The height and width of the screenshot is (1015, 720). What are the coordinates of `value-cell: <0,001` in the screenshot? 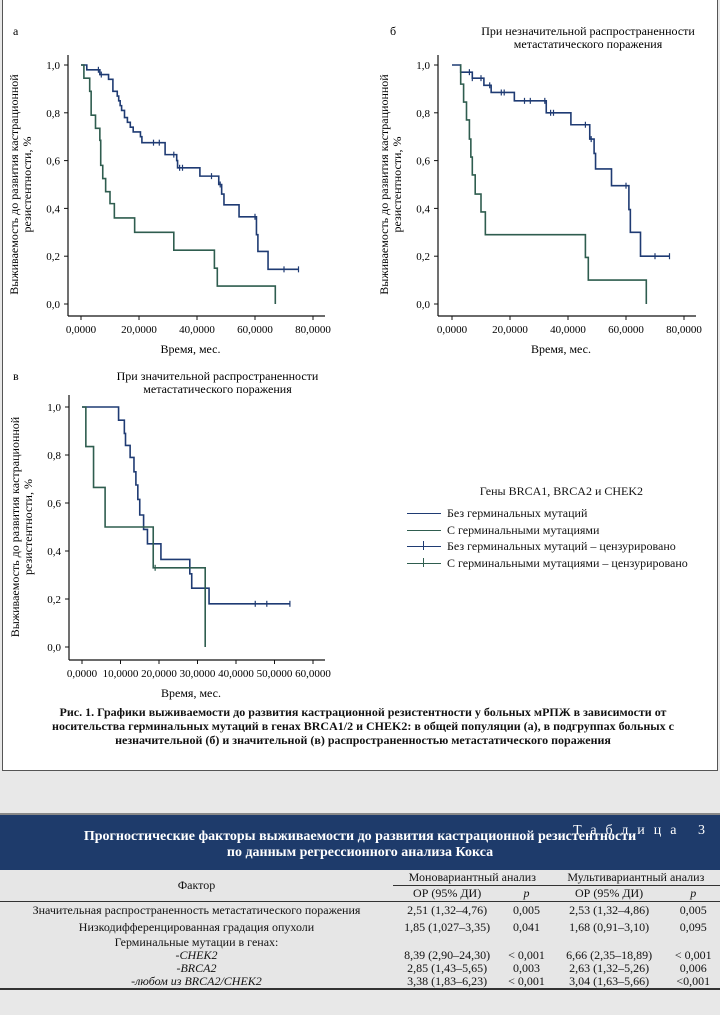 It's located at (693, 981).